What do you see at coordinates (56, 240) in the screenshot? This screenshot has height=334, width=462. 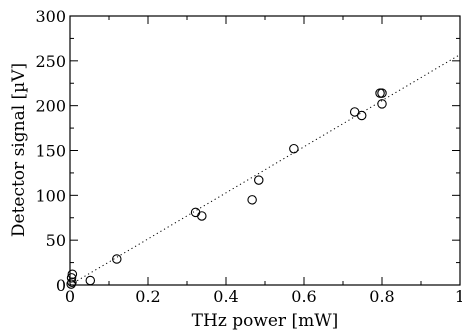 I see `y-tick-label: 50` at bounding box center [56, 240].